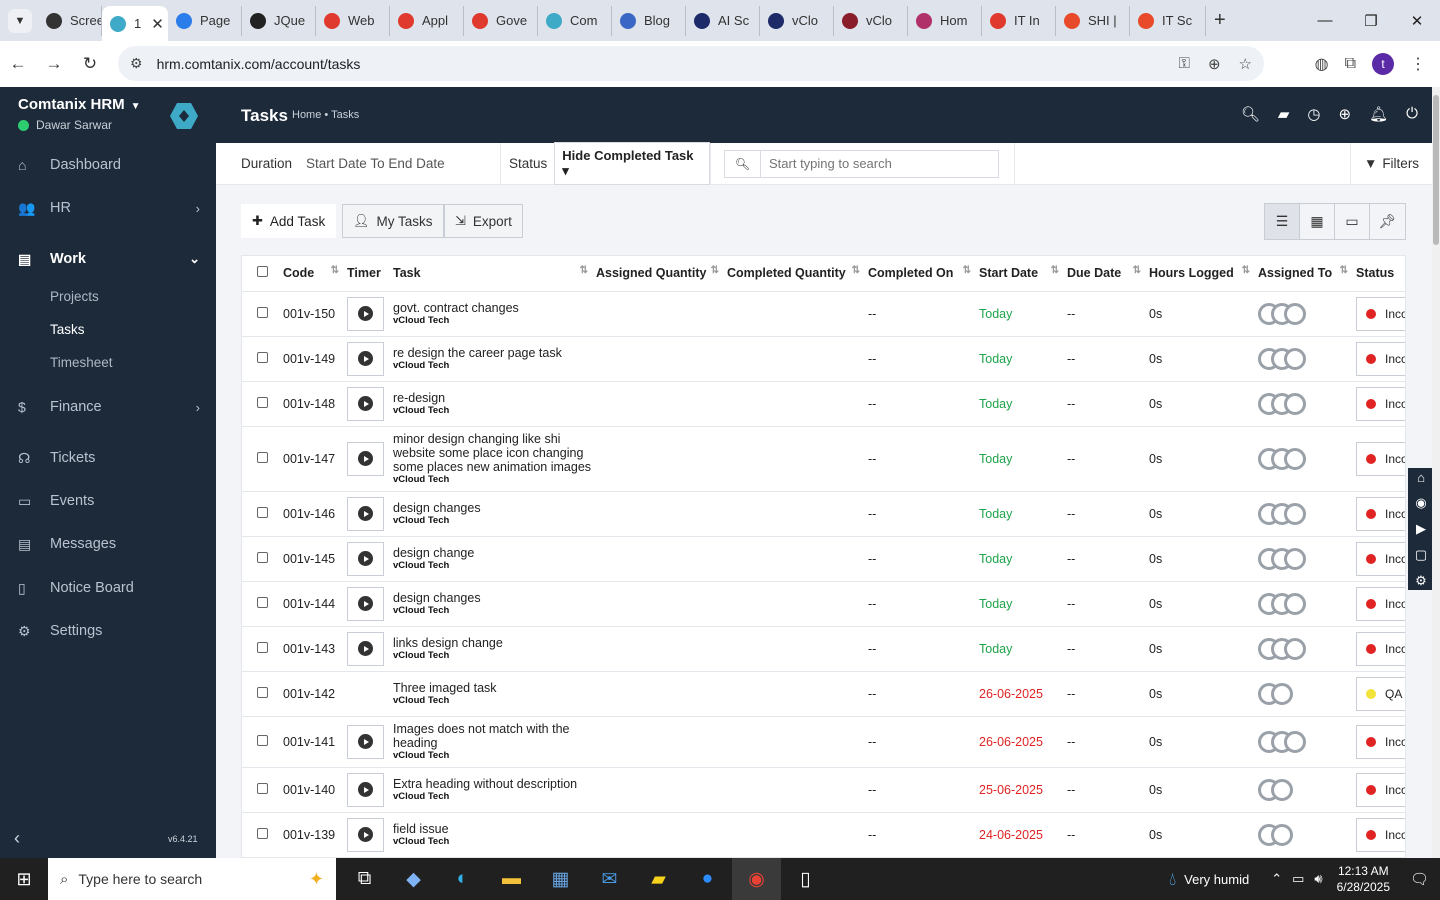 The width and height of the screenshot is (1440, 900). I want to click on task-name: Three imaged task, so click(445, 688).